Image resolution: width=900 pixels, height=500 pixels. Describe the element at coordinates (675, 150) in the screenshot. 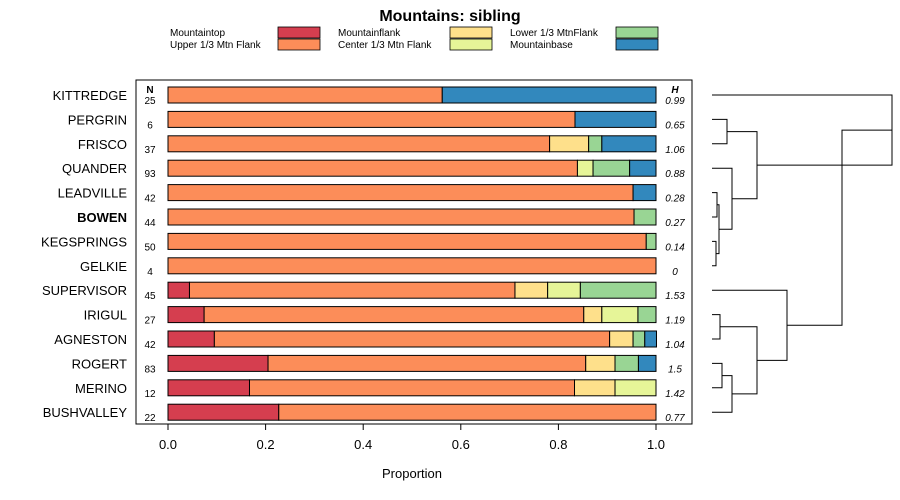

I see `h-value: 1.06` at that location.